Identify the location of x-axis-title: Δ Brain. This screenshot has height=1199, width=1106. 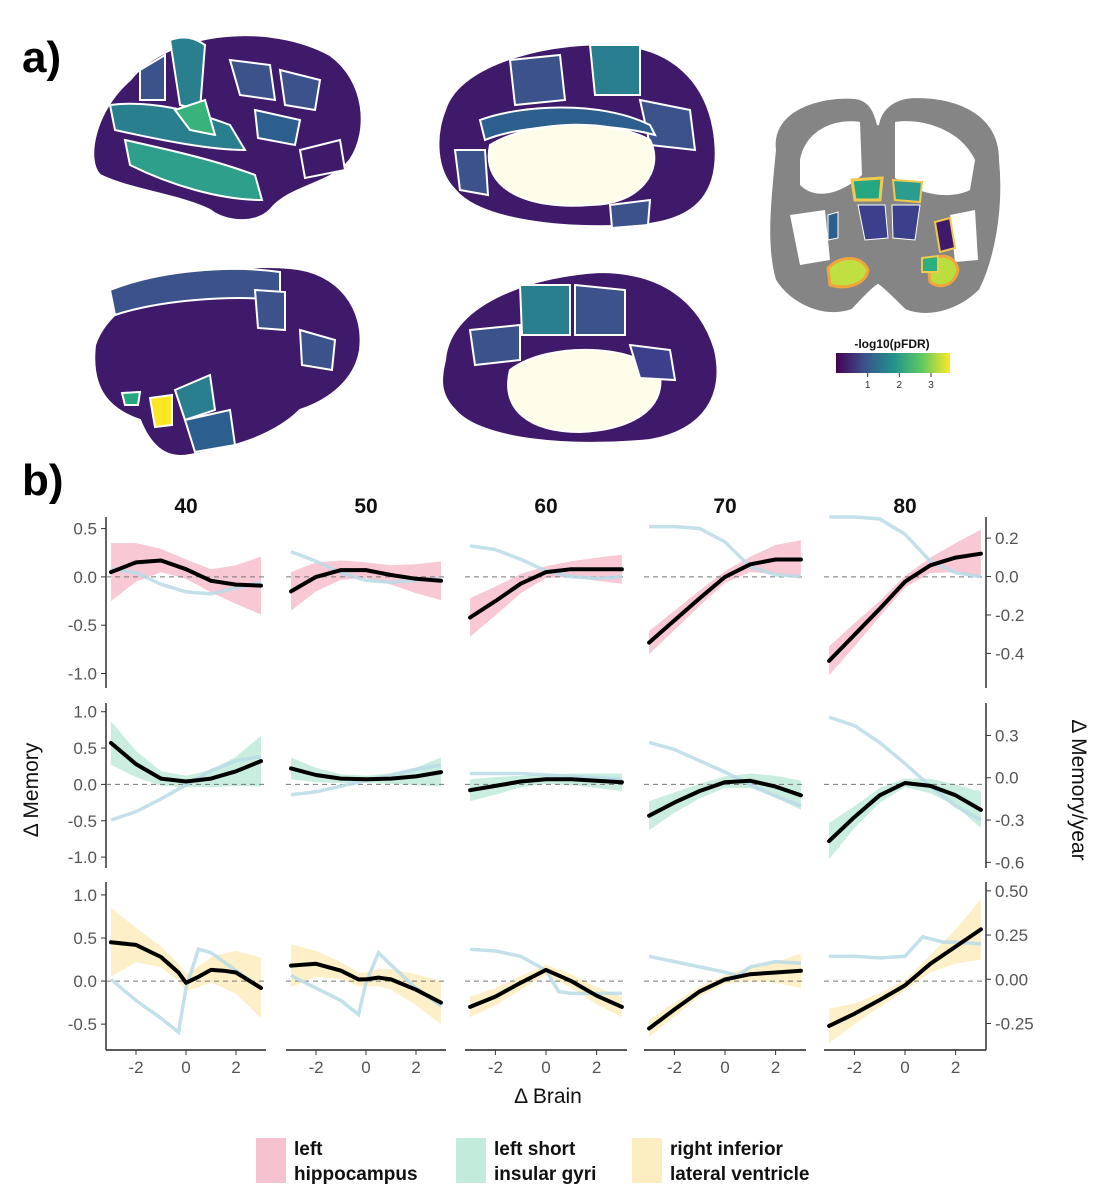
(548, 1096).